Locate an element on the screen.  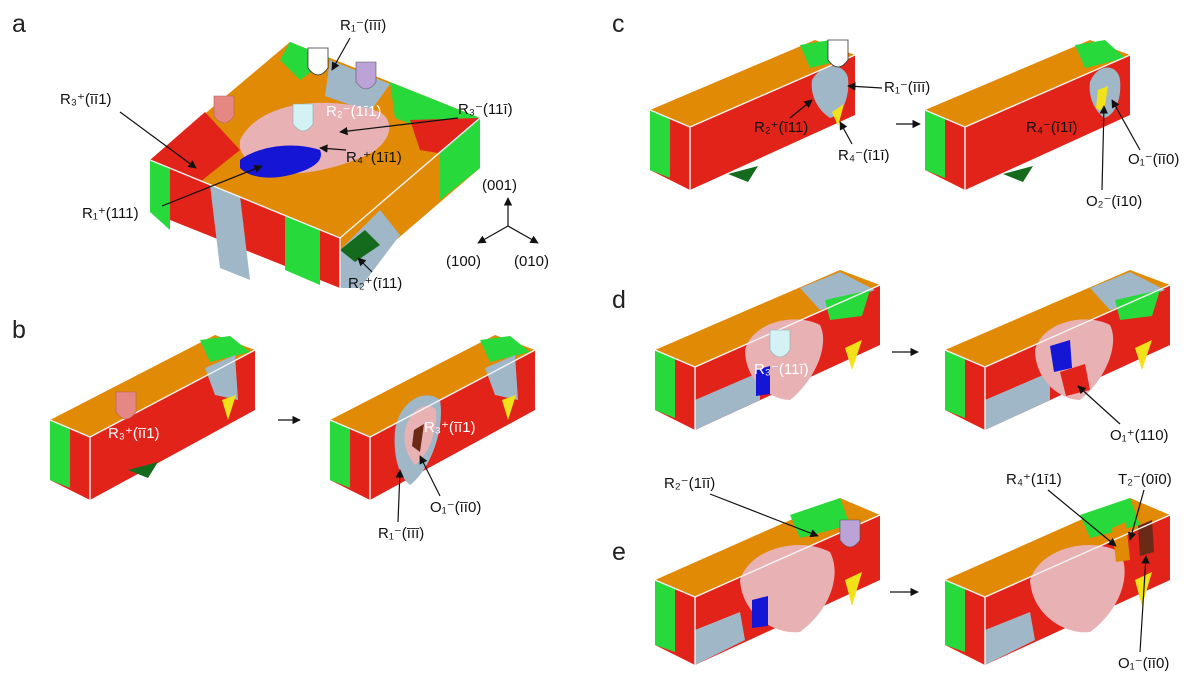
label-a-r3p: R₃⁺(īī1) is located at coordinates (86, 99).